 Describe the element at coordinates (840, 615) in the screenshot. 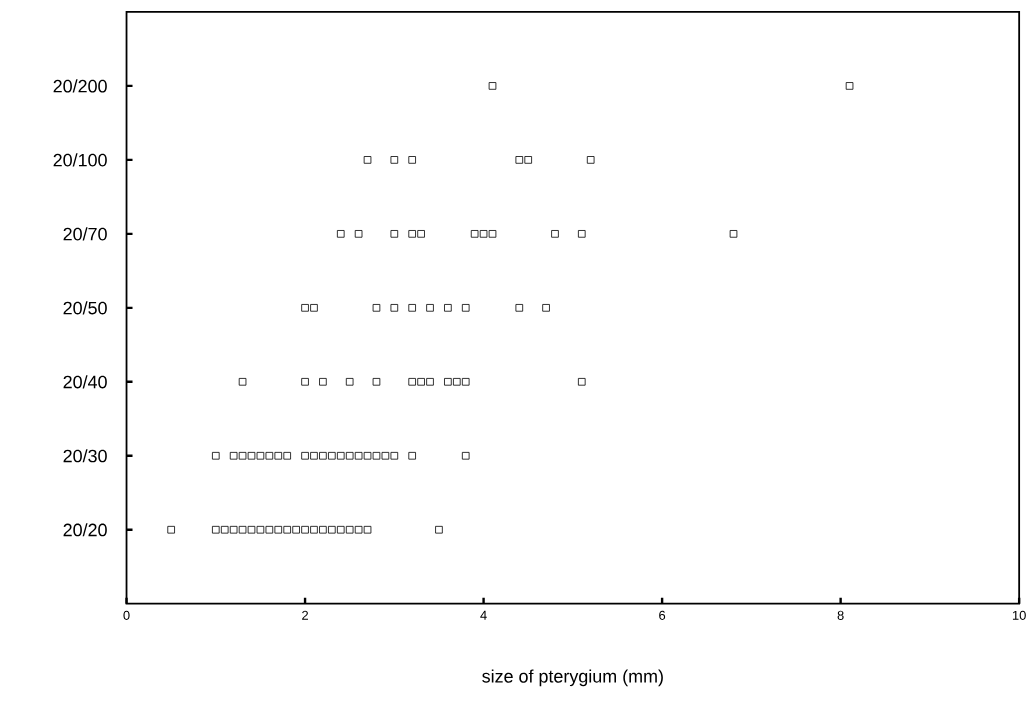

I see `x-tick-label: 8` at that location.